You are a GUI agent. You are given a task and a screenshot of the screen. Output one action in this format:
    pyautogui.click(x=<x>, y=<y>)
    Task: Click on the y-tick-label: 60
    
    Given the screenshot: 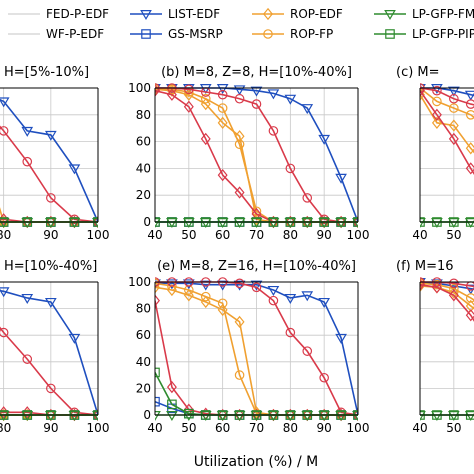 What is the action you would take?
    pyautogui.click(x=143, y=142)
    